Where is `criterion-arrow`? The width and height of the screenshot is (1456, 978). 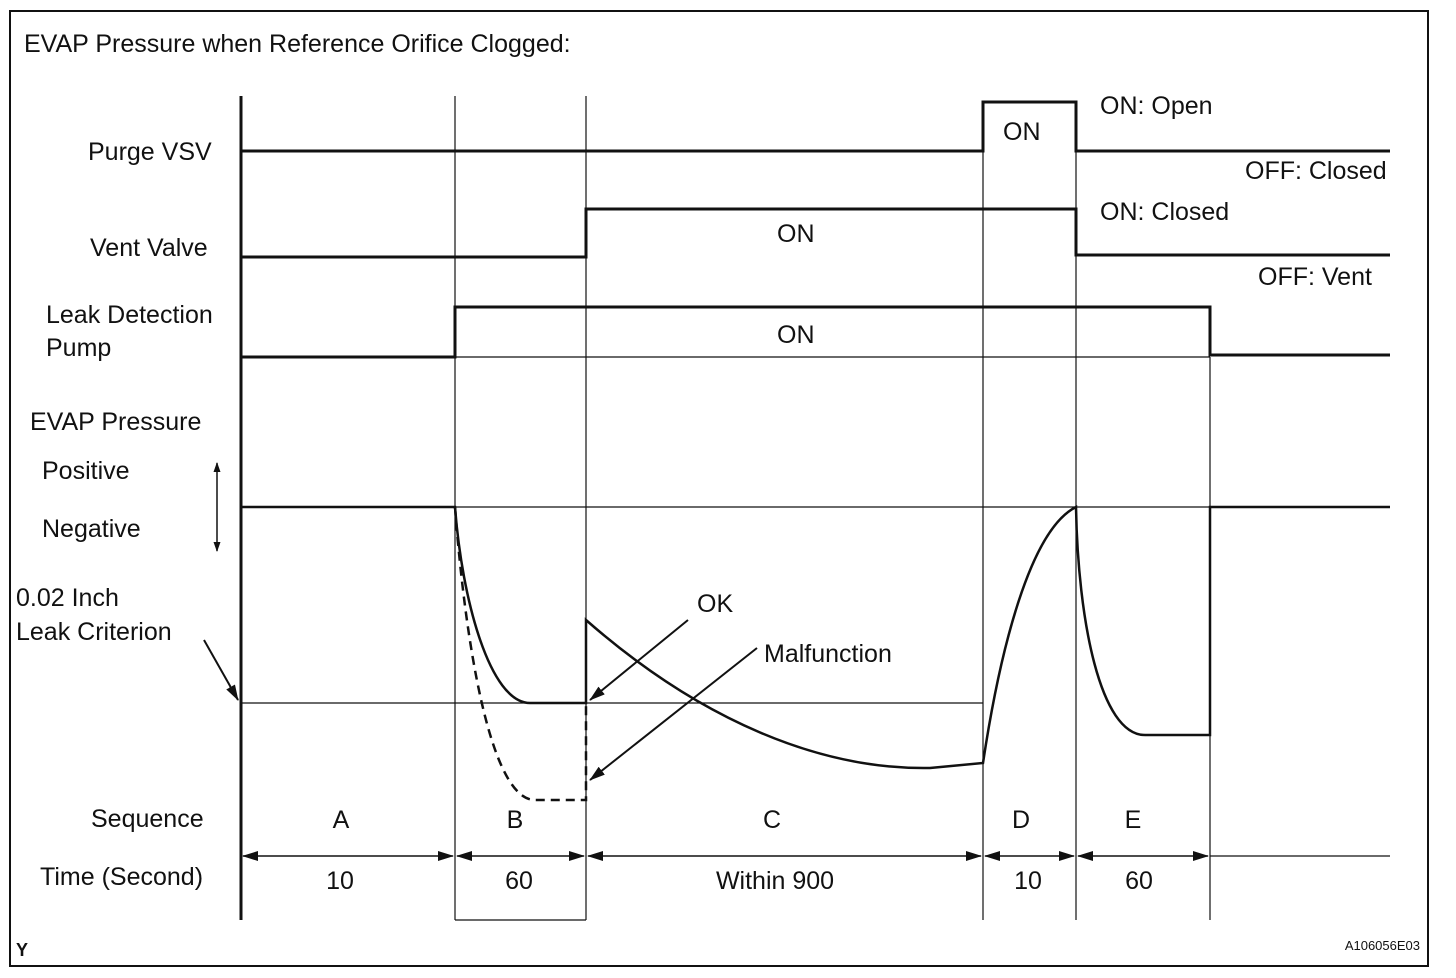
criterion-arrow is located at coordinates (221, 670).